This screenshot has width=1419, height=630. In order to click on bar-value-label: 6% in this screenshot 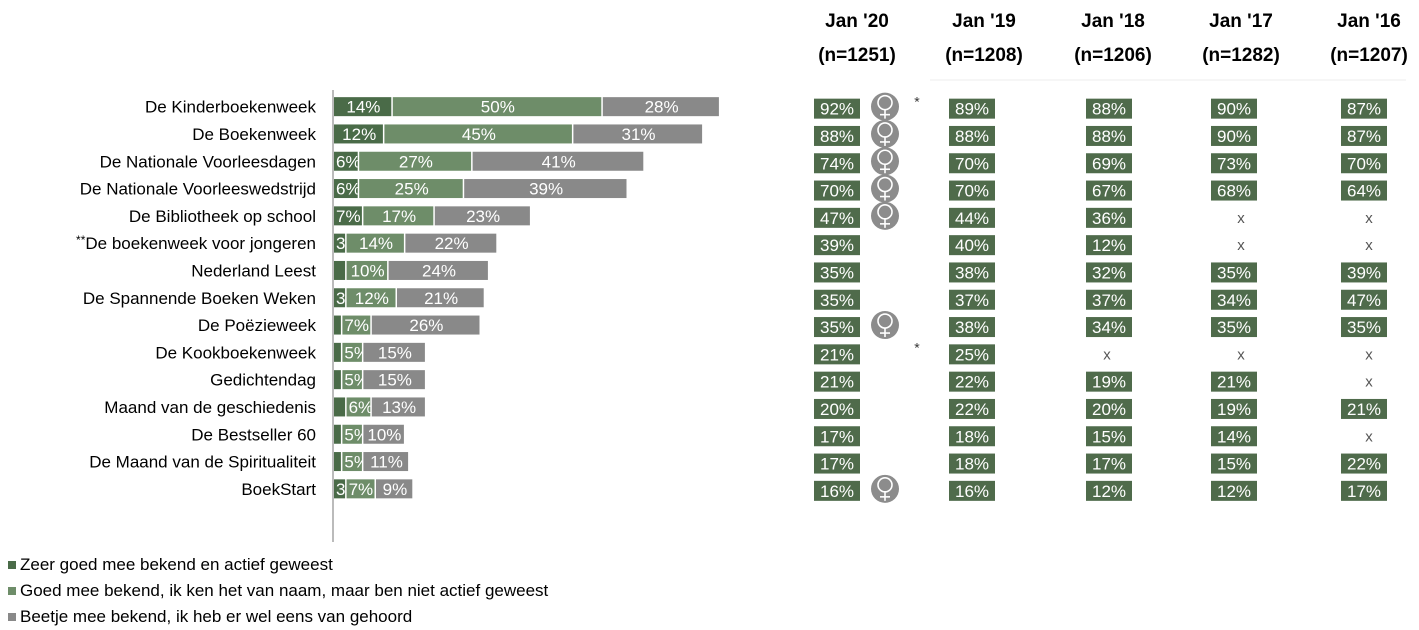, I will do `click(348, 161)`.